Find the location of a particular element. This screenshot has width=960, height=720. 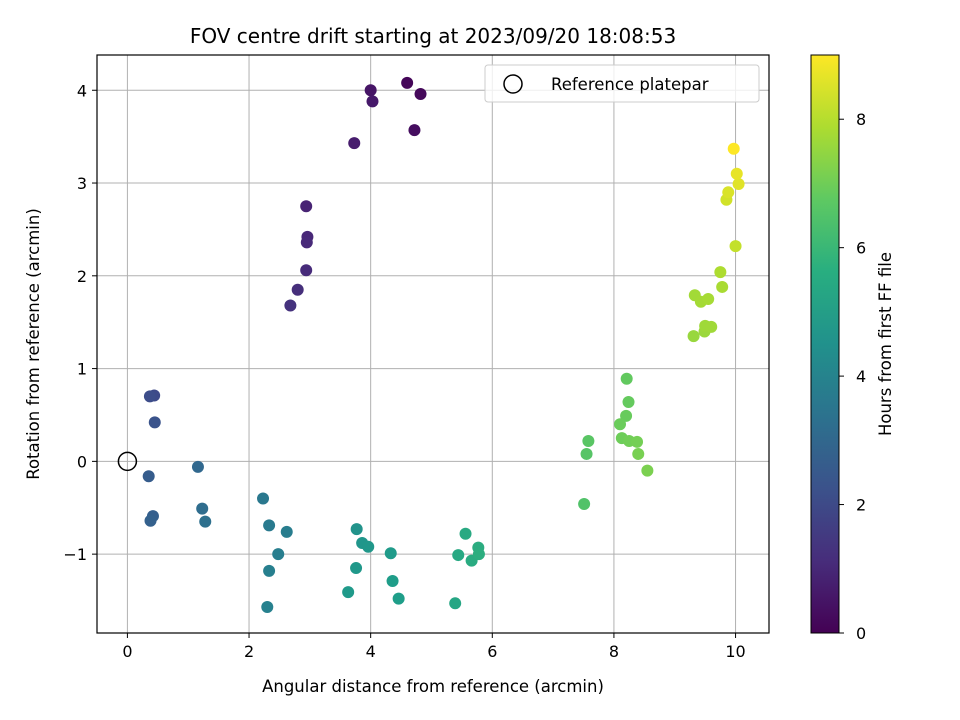

y-tick-label: 3 is located at coordinates (82, 183).